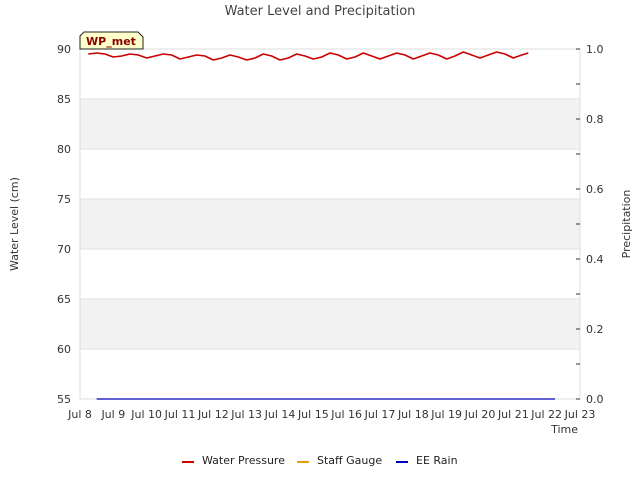 Image resolution: width=640 pixels, height=480 pixels. Describe the element at coordinates (346, 414) in the screenshot. I see `x-tick-label: Jul 16` at that location.